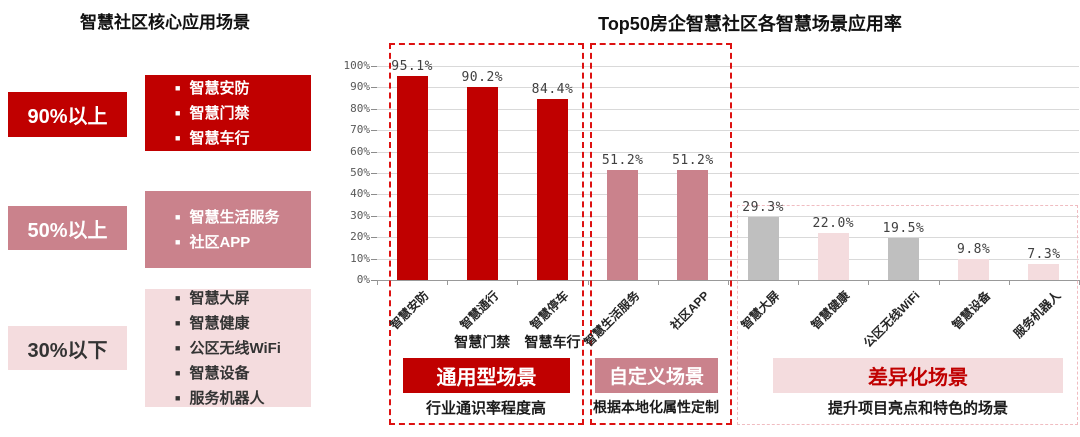  I want to click on group-label-box: 自定义场景, so click(656, 375).